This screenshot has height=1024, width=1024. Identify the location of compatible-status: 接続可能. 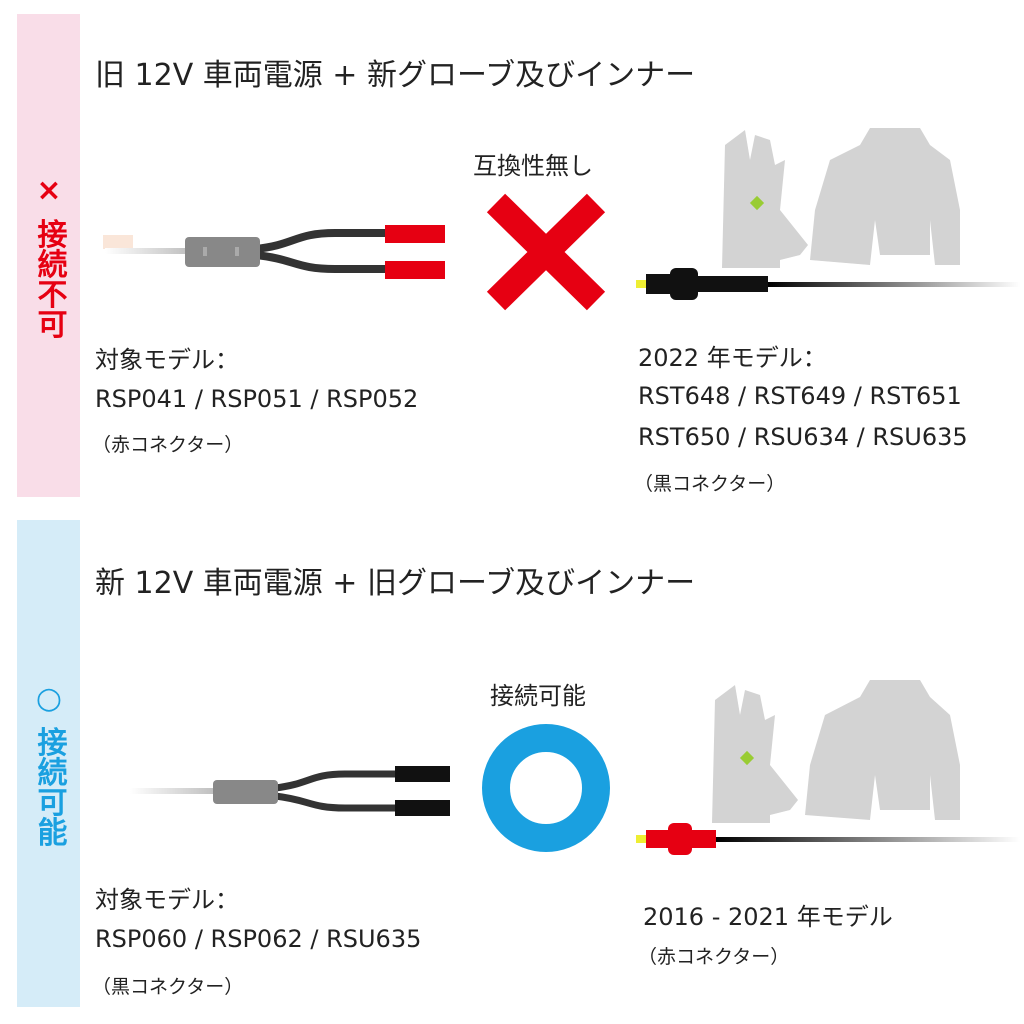
(538, 696).